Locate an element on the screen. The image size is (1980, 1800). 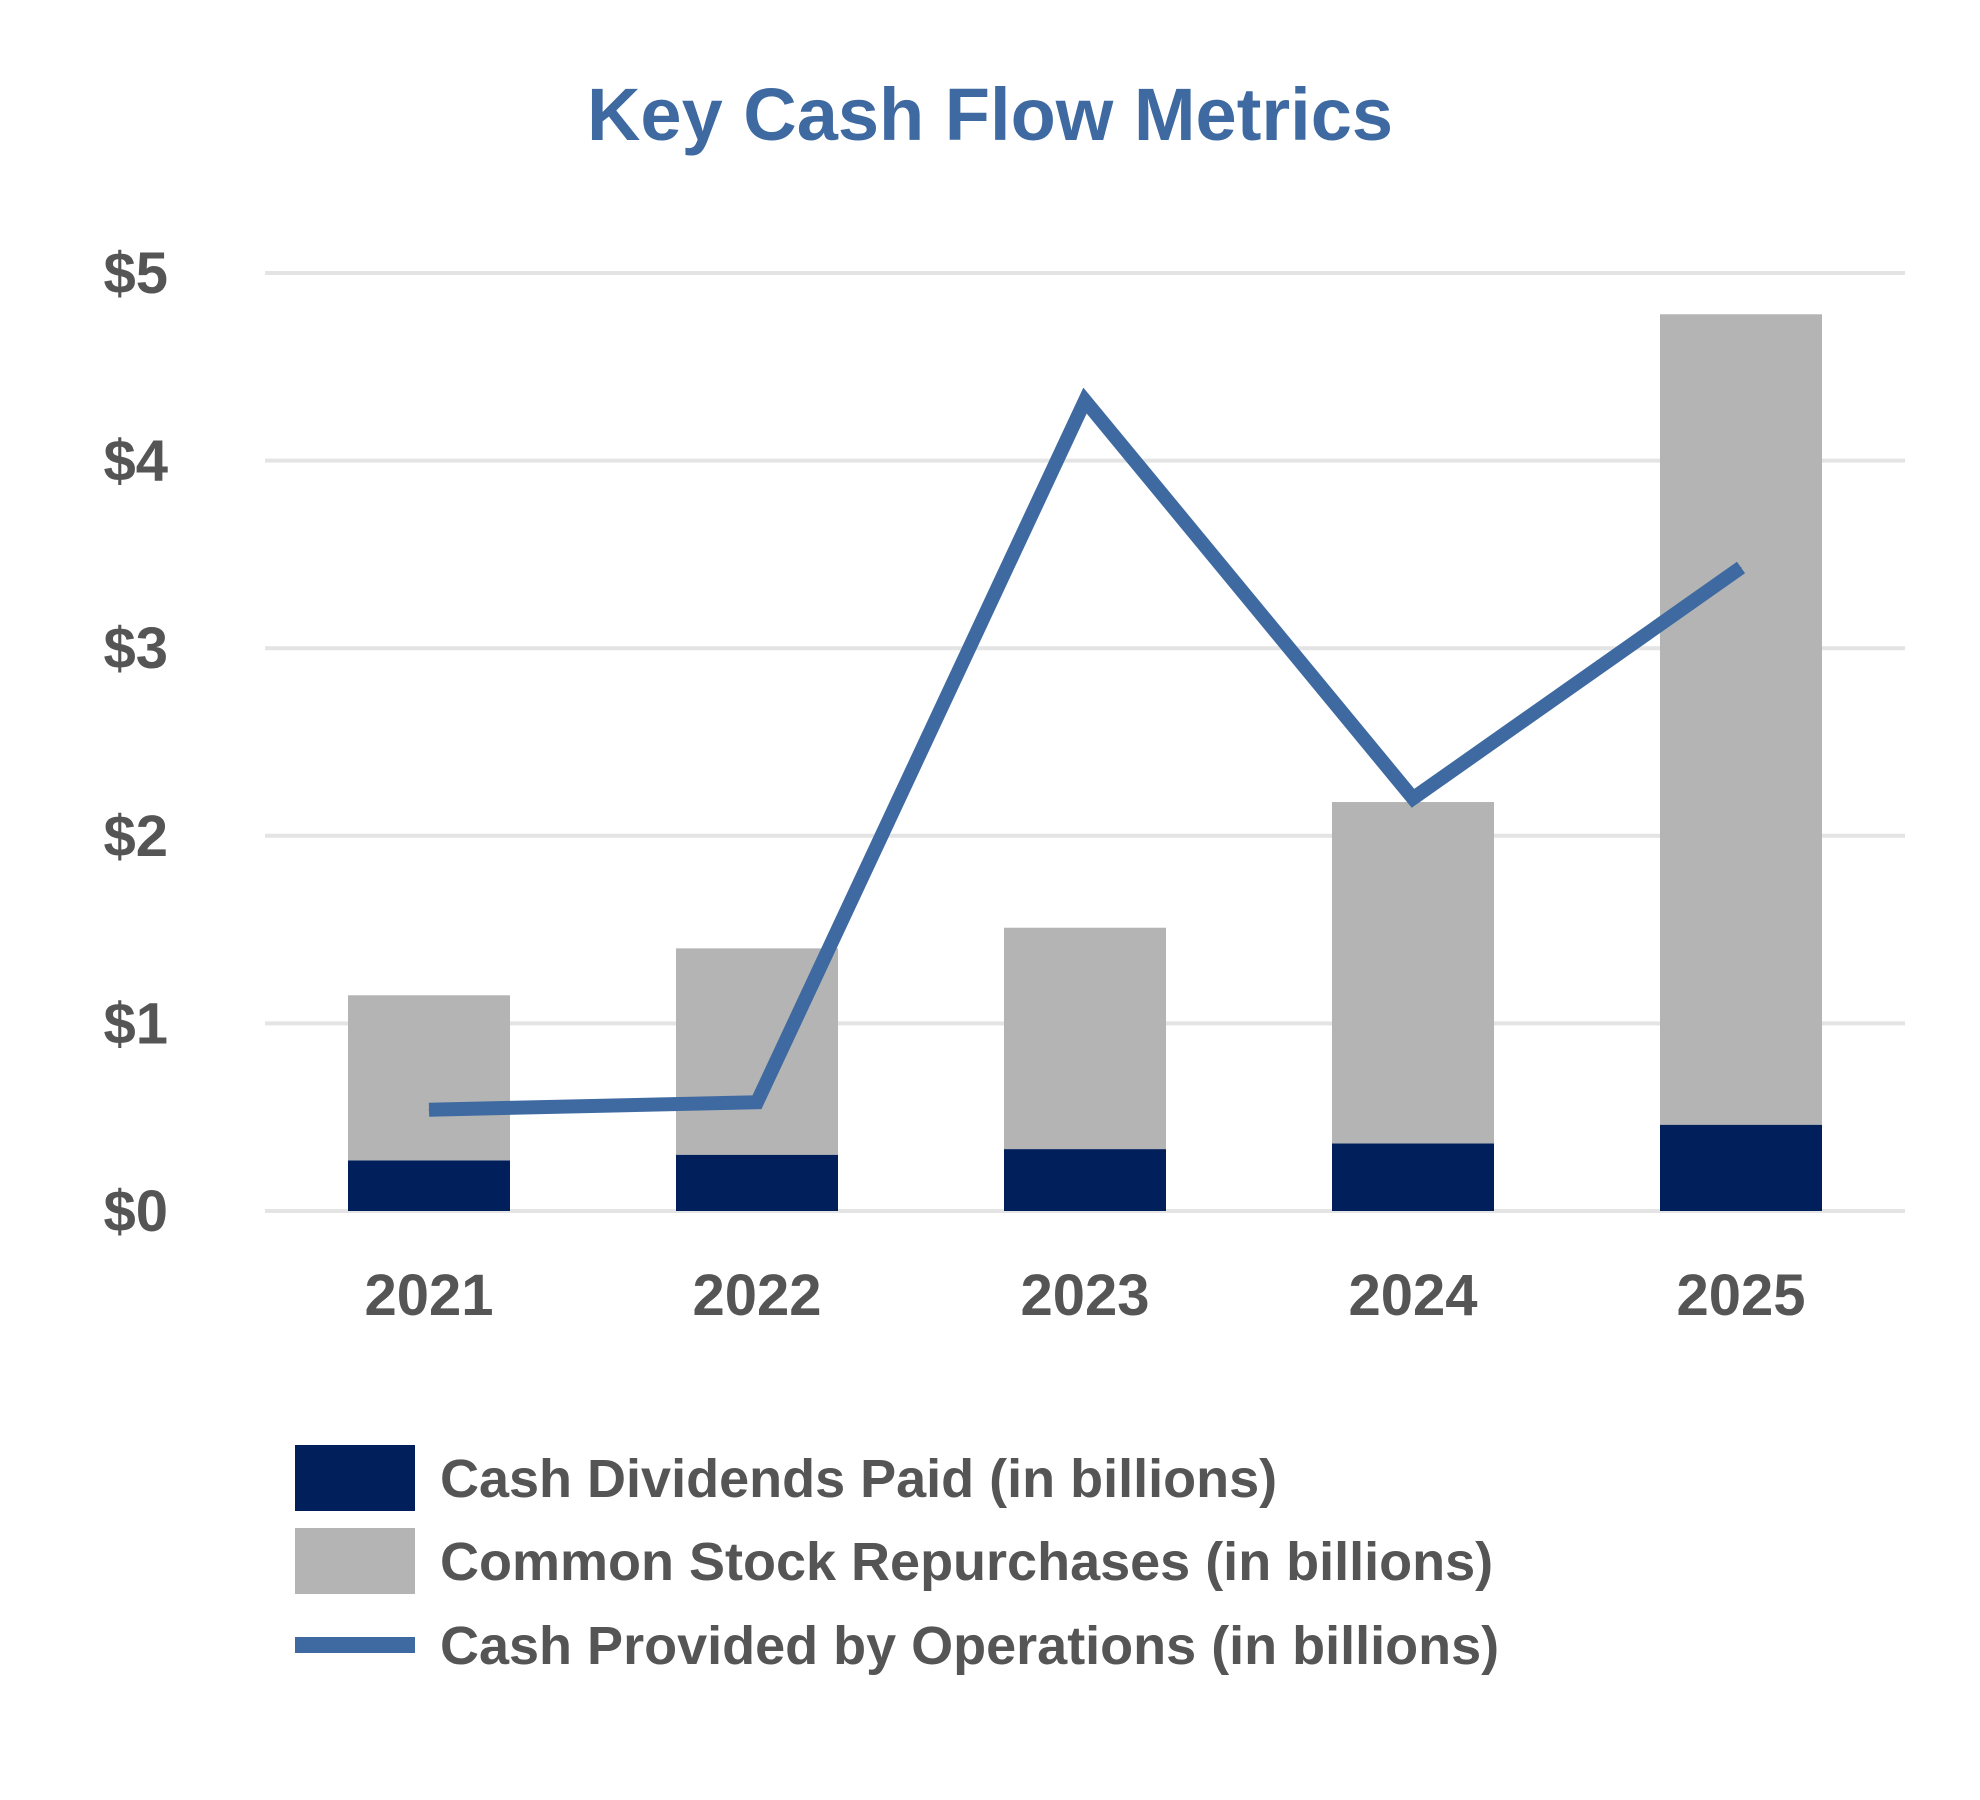
x-tick-label: 2023 is located at coordinates (1084, 1295).